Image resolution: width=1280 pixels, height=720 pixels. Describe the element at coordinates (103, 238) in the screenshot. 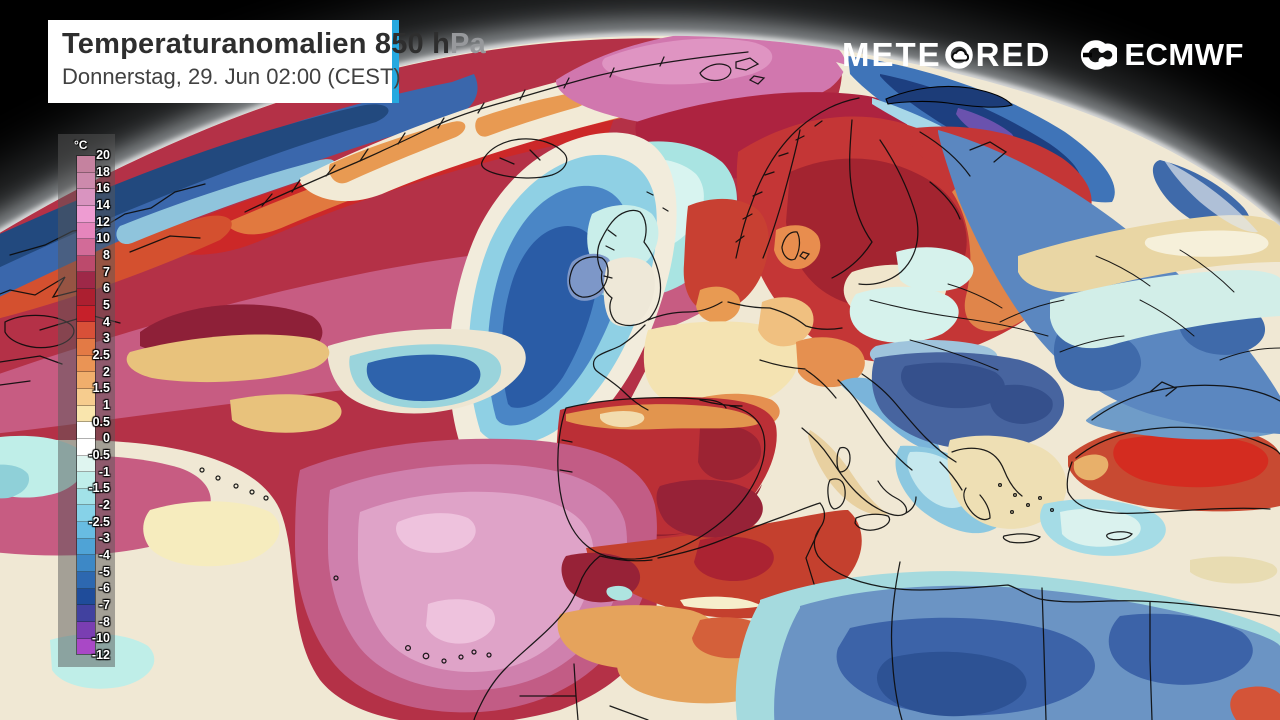

I see `legend-tick-label: 10` at that location.